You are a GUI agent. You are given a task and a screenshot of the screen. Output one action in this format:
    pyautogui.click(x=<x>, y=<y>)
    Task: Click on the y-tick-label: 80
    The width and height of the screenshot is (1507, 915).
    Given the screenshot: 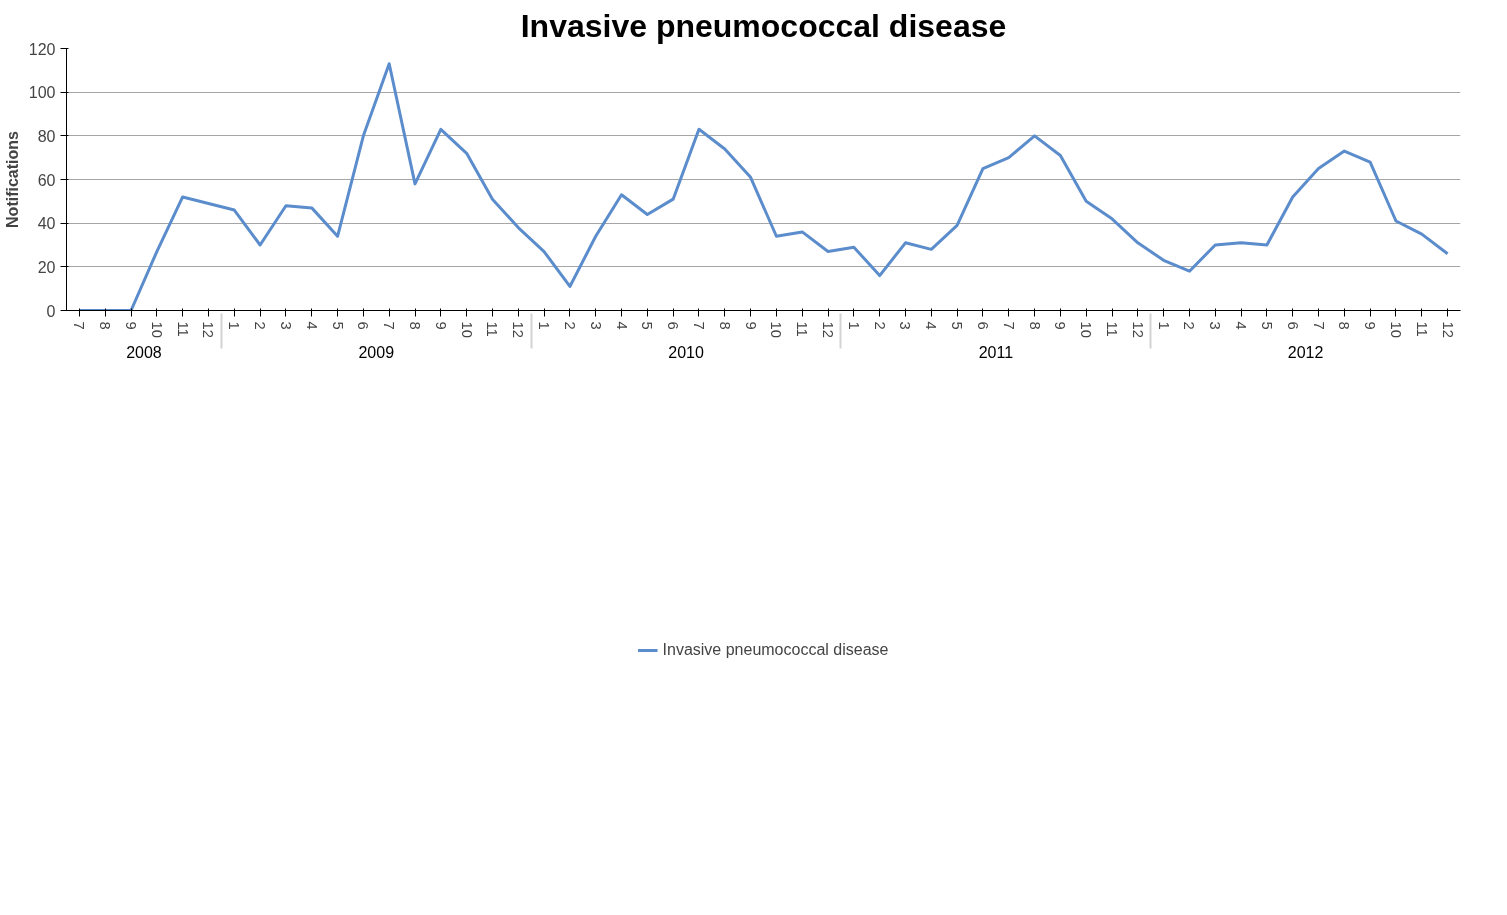 What is the action you would take?
    pyautogui.click(x=46, y=136)
    